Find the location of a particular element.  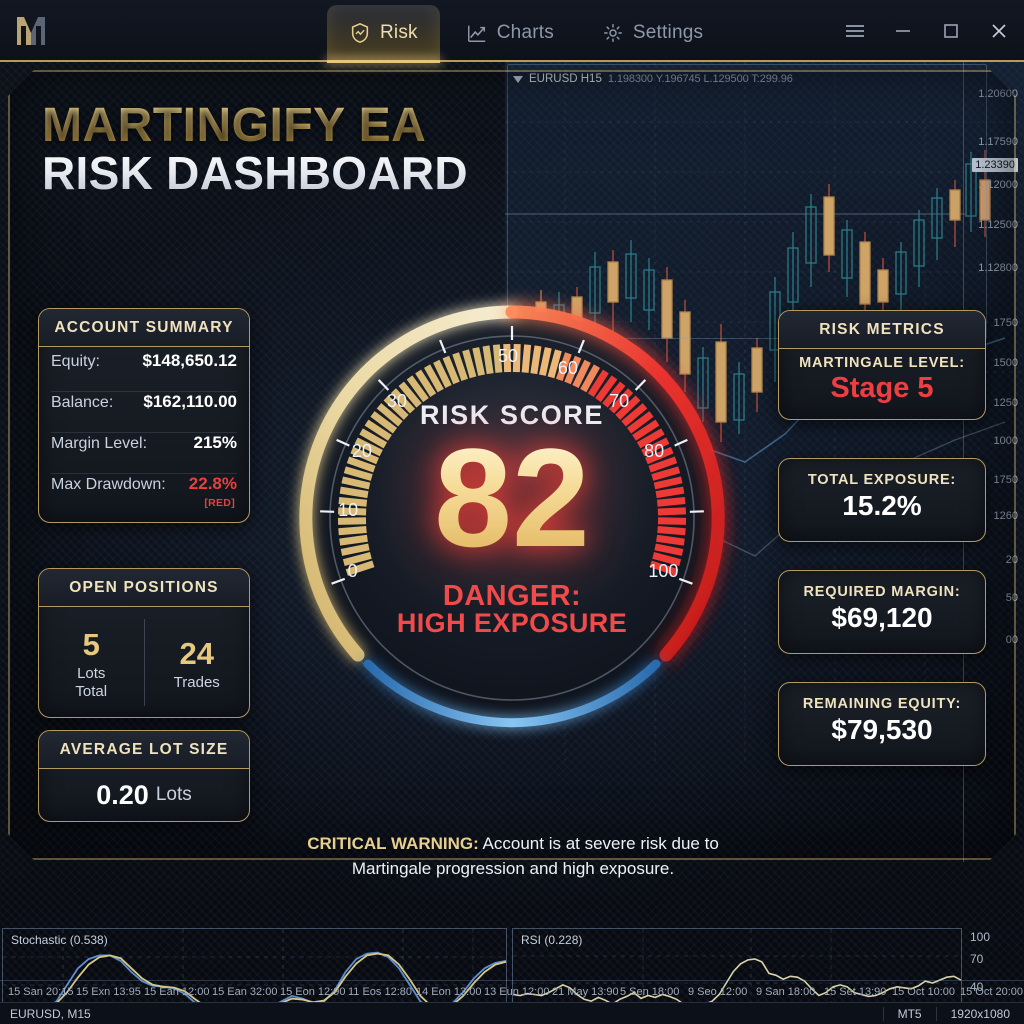

lots-label-line1: Lots is located at coordinates (91, 674).